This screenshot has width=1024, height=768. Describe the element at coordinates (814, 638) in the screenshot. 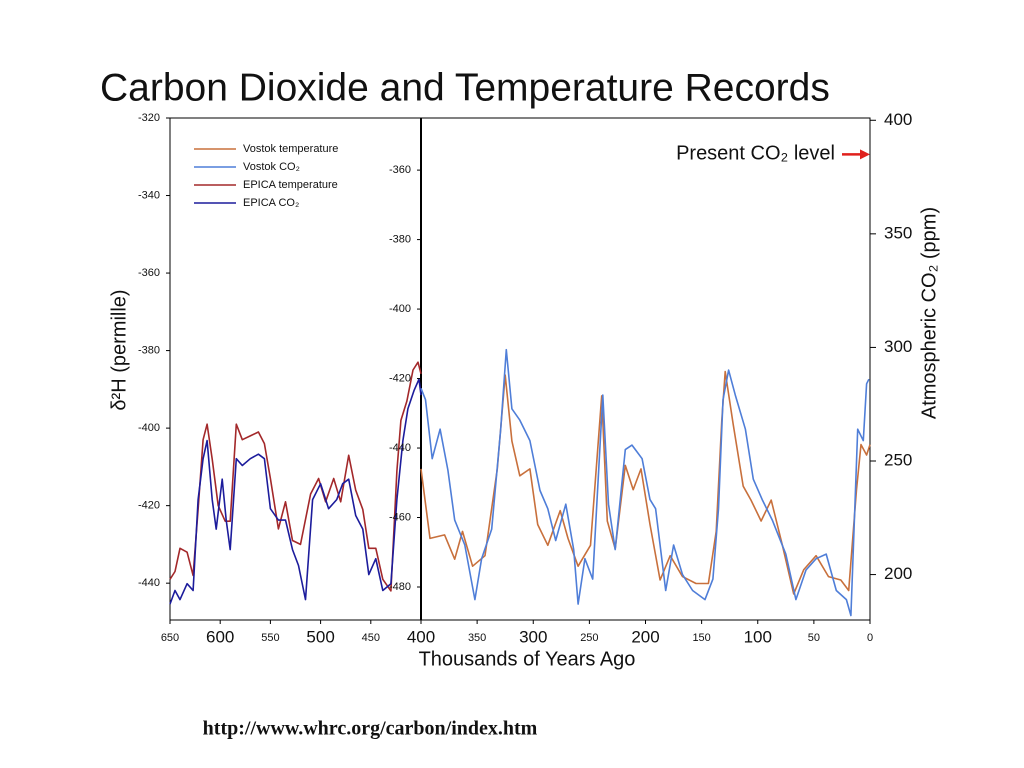

I see `x-tick-label: 50` at that location.